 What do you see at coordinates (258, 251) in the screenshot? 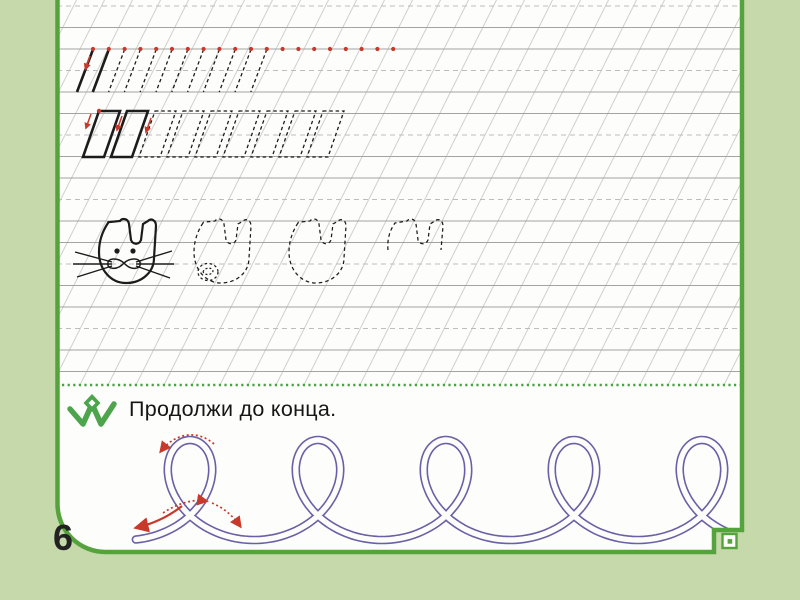
I see `practice-row-letters` at bounding box center [258, 251].